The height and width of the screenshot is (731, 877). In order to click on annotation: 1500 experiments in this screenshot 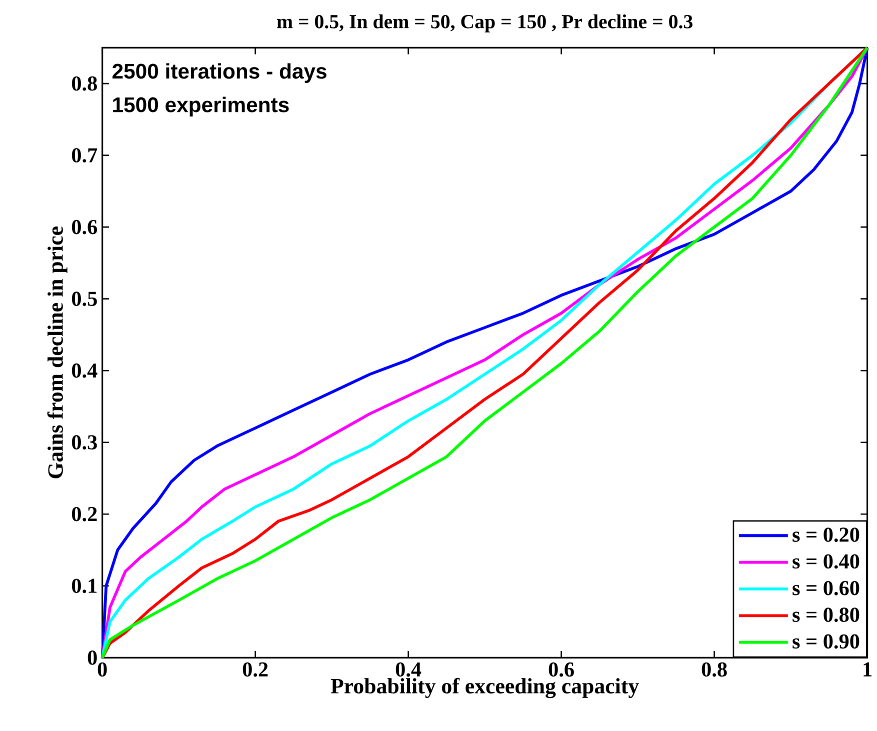, I will do `click(201, 106)`.